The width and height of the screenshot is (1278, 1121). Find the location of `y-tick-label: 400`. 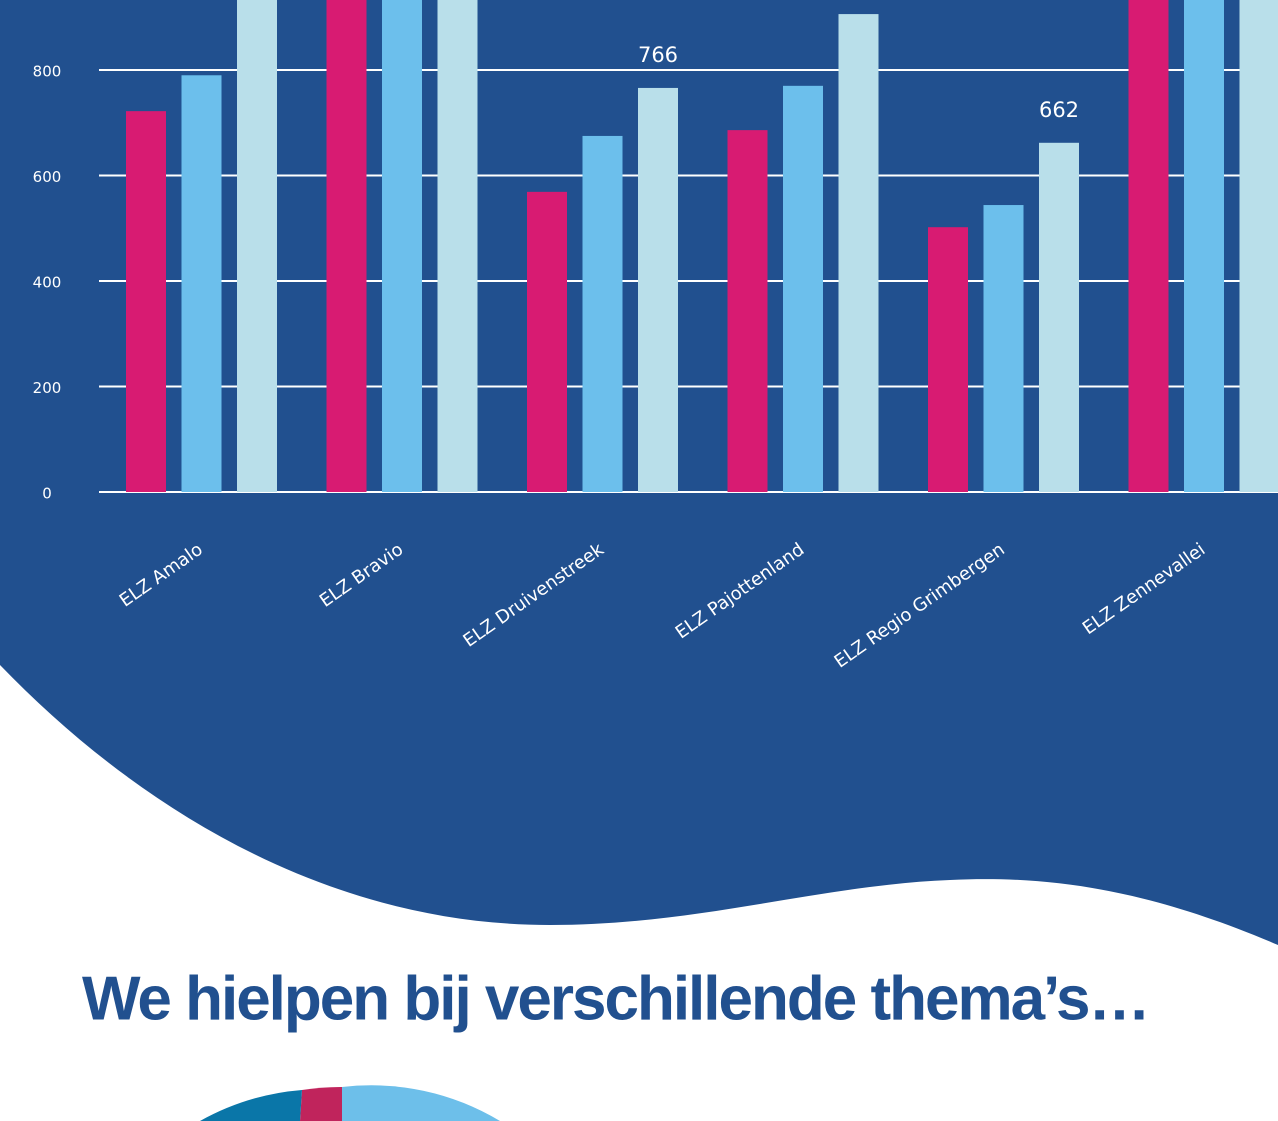

y-tick-label: 400 is located at coordinates (47, 283).